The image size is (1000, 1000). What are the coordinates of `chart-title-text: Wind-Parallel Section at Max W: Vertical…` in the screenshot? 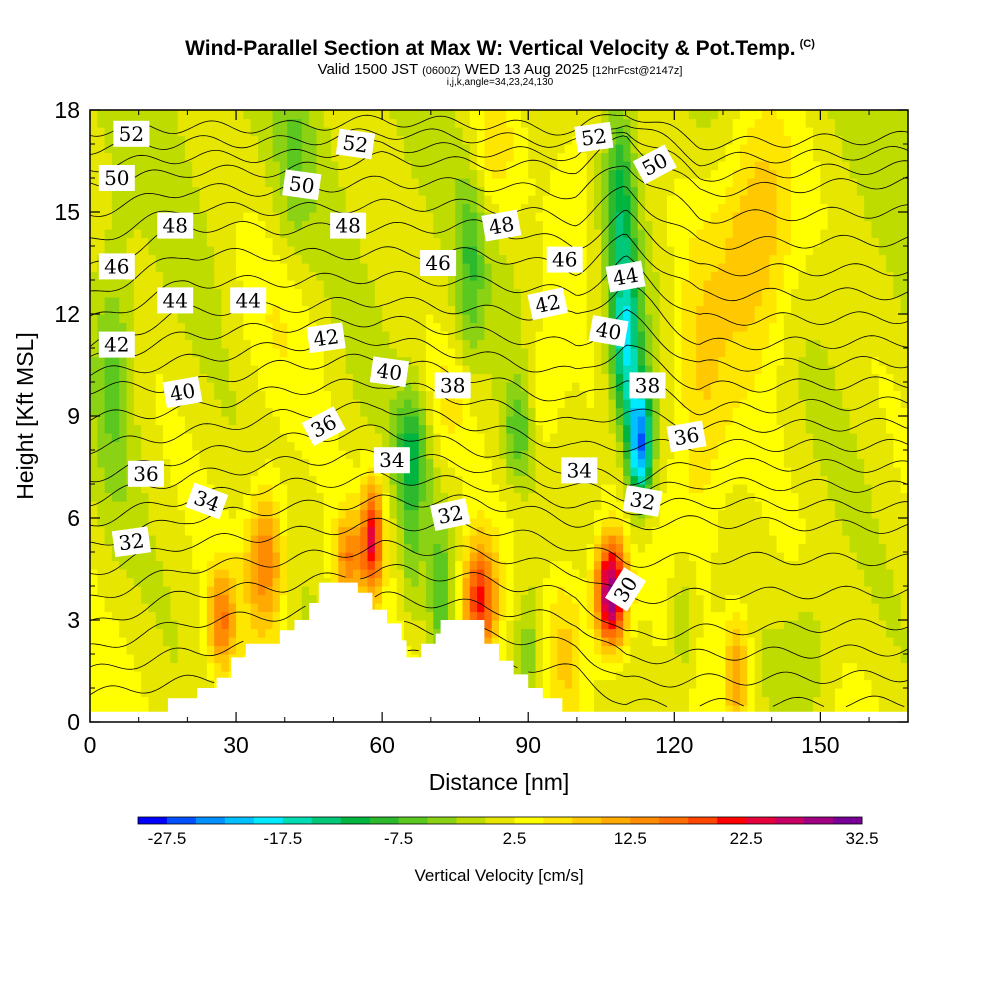 It's located at (490, 48).